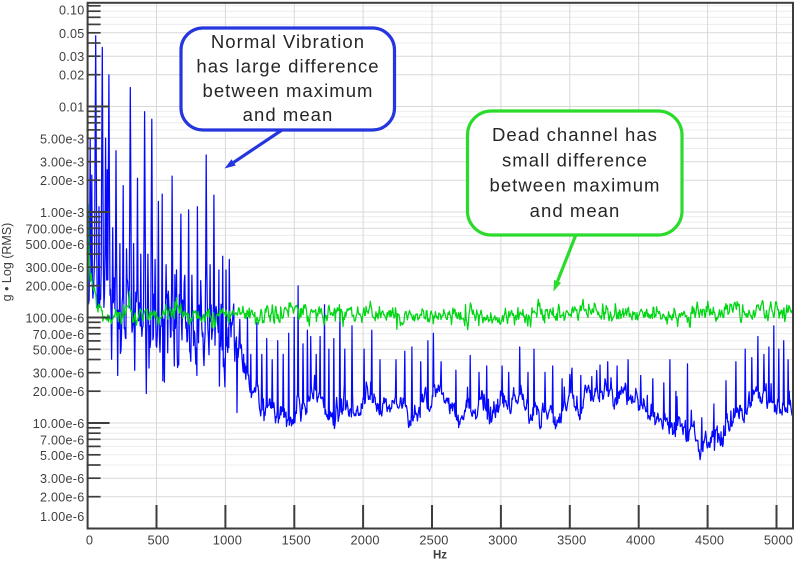 This screenshot has height=565, width=797. Describe the element at coordinates (296, 540) in the screenshot. I see `svg-text: 1500` at that location.